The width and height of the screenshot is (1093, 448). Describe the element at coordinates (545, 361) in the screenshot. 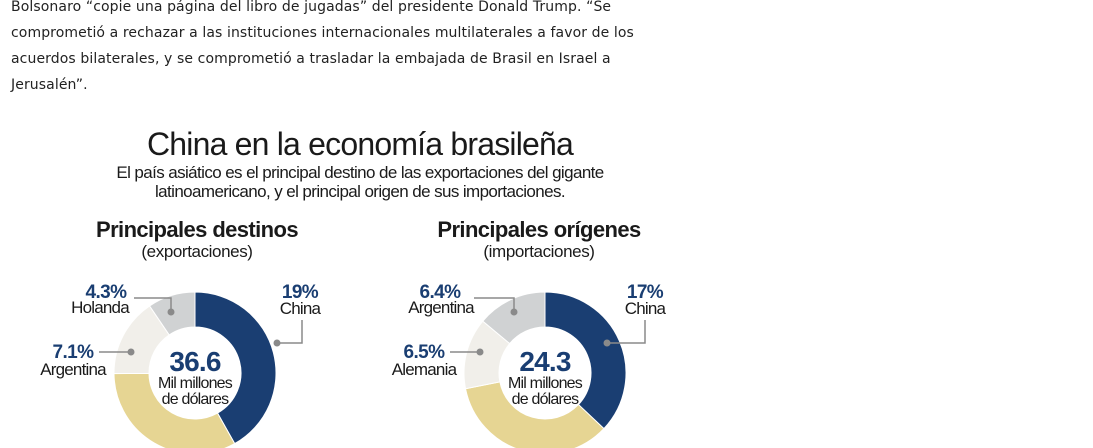

I see `center-total-value: 24.3` at that location.